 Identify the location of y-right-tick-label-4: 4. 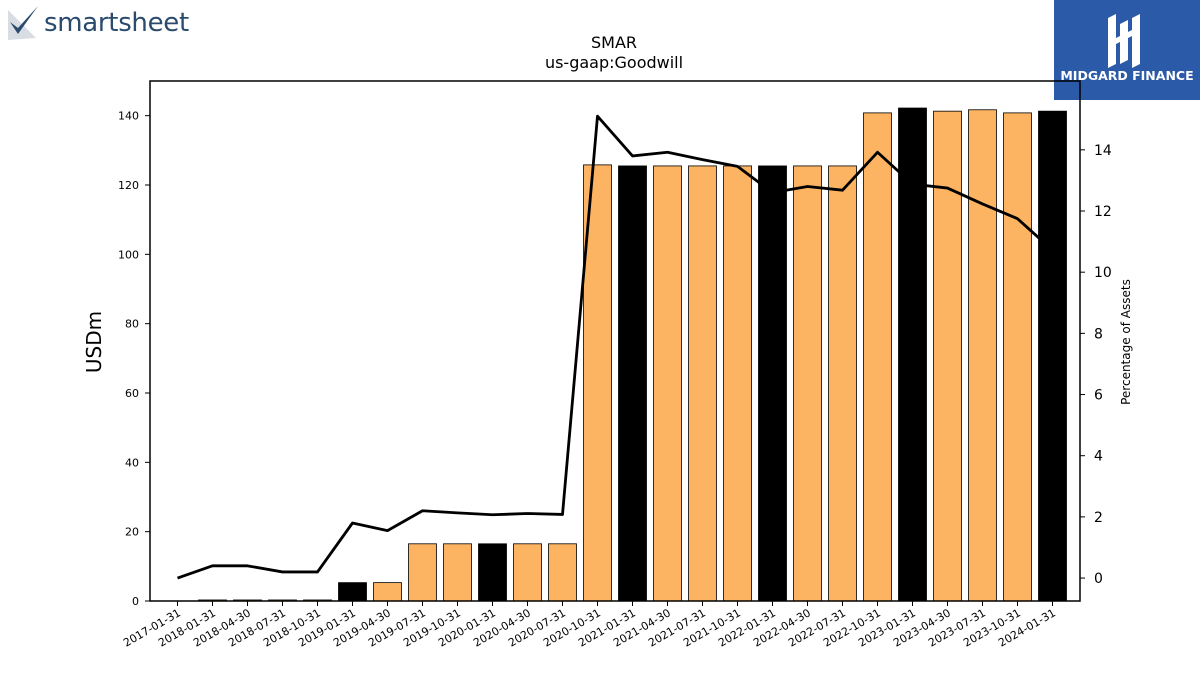
(1098, 457).